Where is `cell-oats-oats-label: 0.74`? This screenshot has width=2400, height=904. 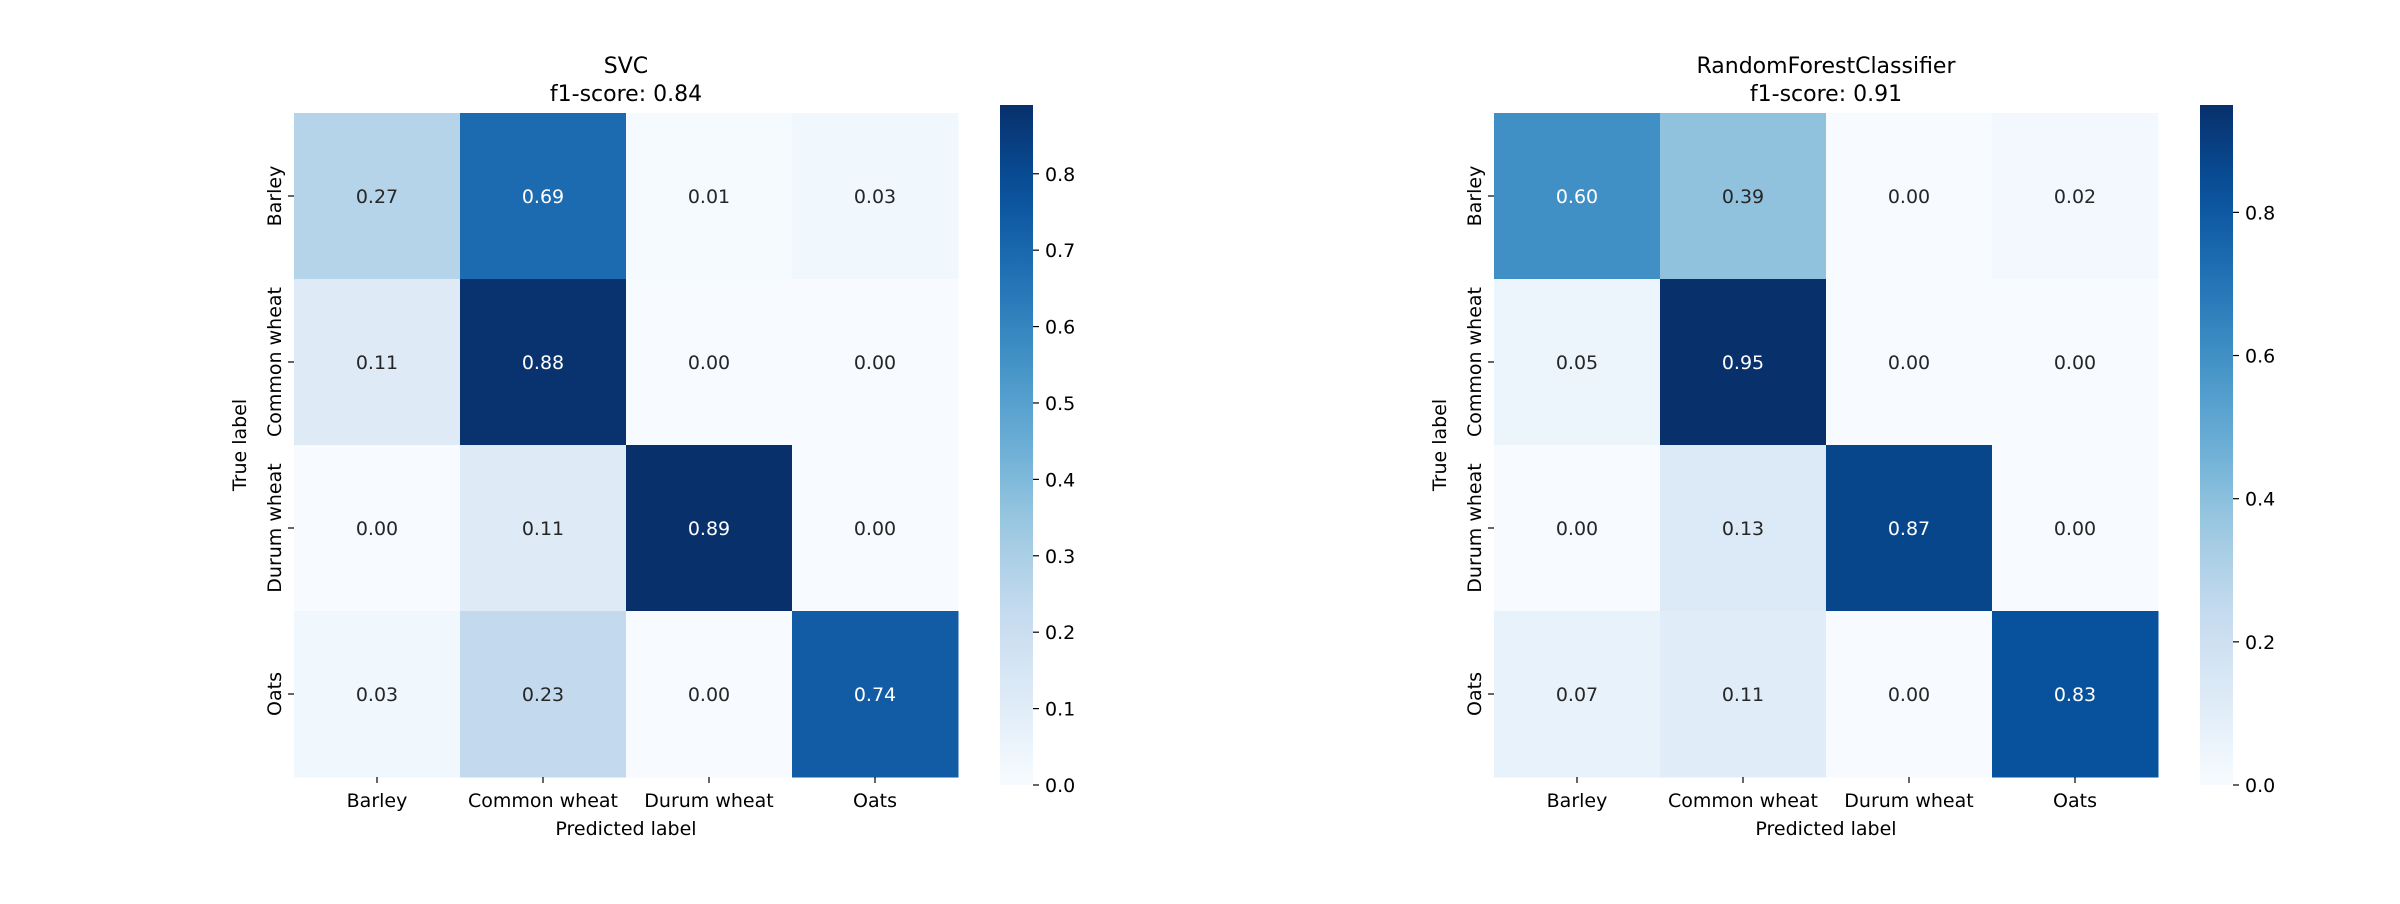 cell-oats-oats-label: 0.74 is located at coordinates (875, 695).